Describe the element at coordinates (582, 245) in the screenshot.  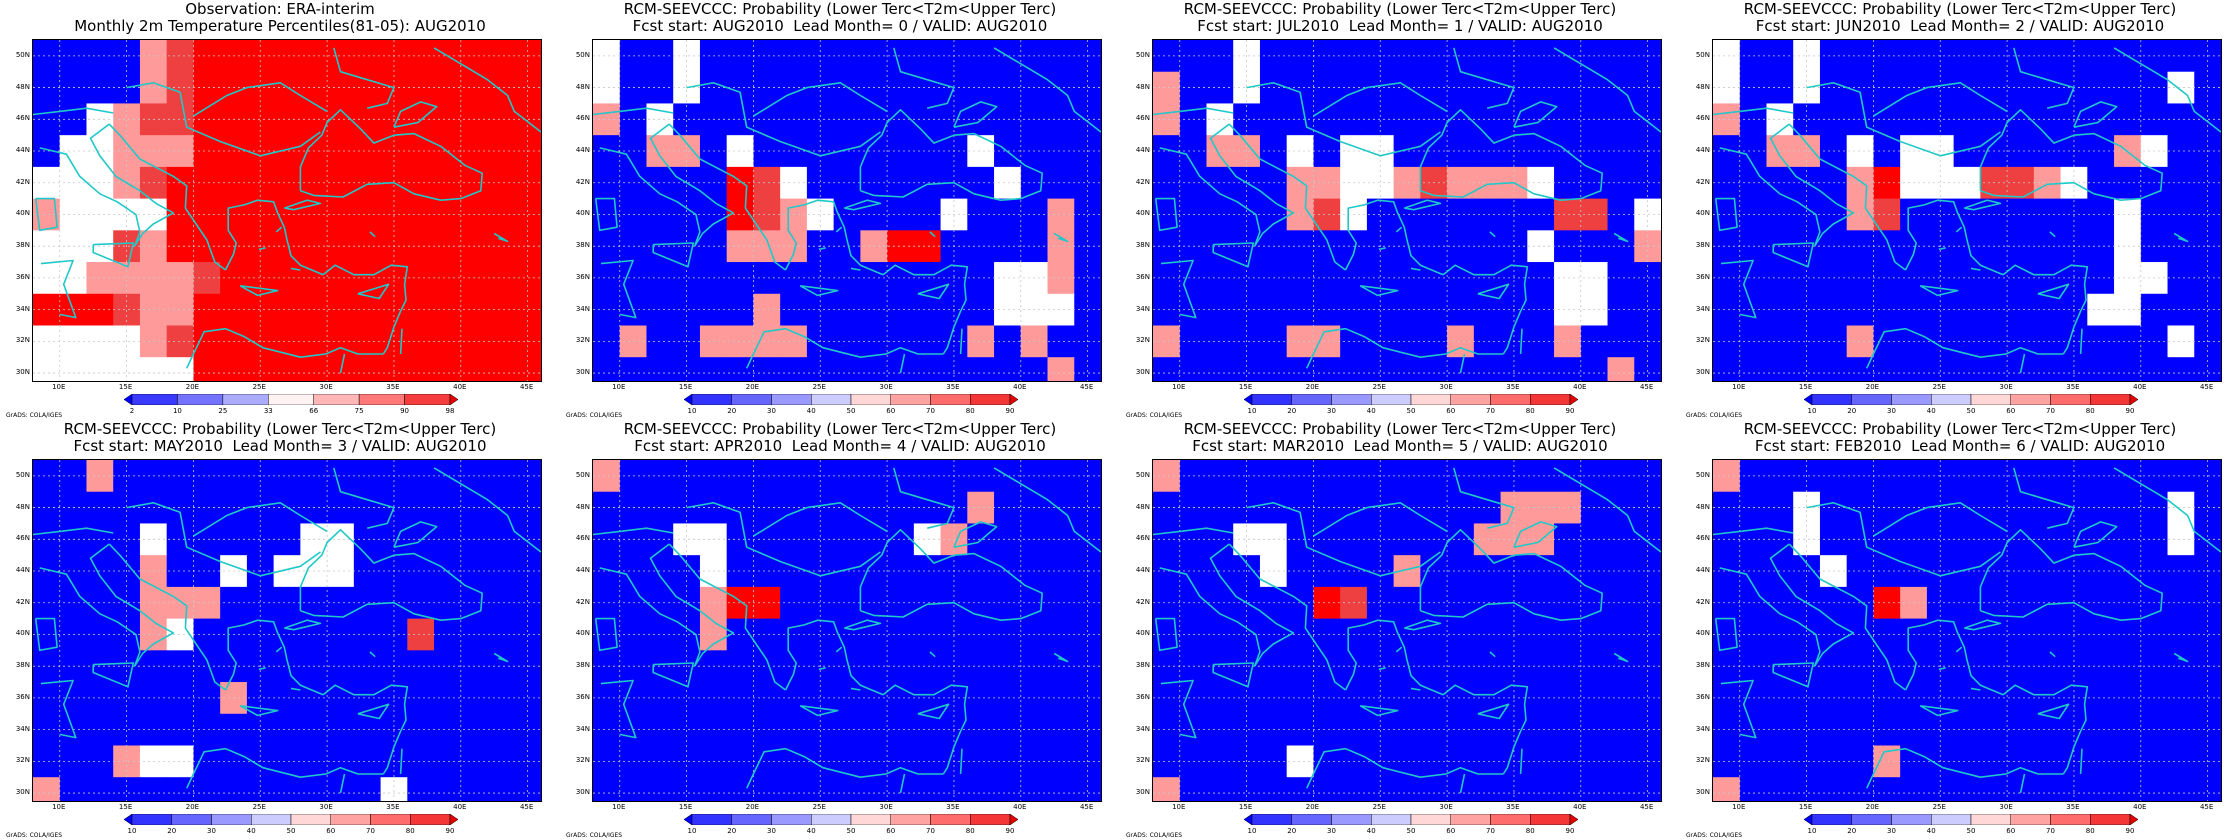
I see `lat-tick-label: 38N` at that location.